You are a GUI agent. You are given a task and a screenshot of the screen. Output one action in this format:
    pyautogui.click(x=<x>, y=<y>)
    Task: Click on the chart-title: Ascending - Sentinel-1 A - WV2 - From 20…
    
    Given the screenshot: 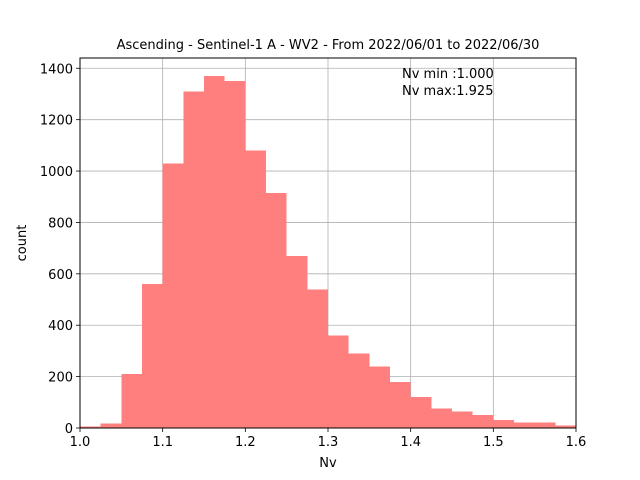 What is the action you would take?
    pyautogui.click(x=328, y=45)
    